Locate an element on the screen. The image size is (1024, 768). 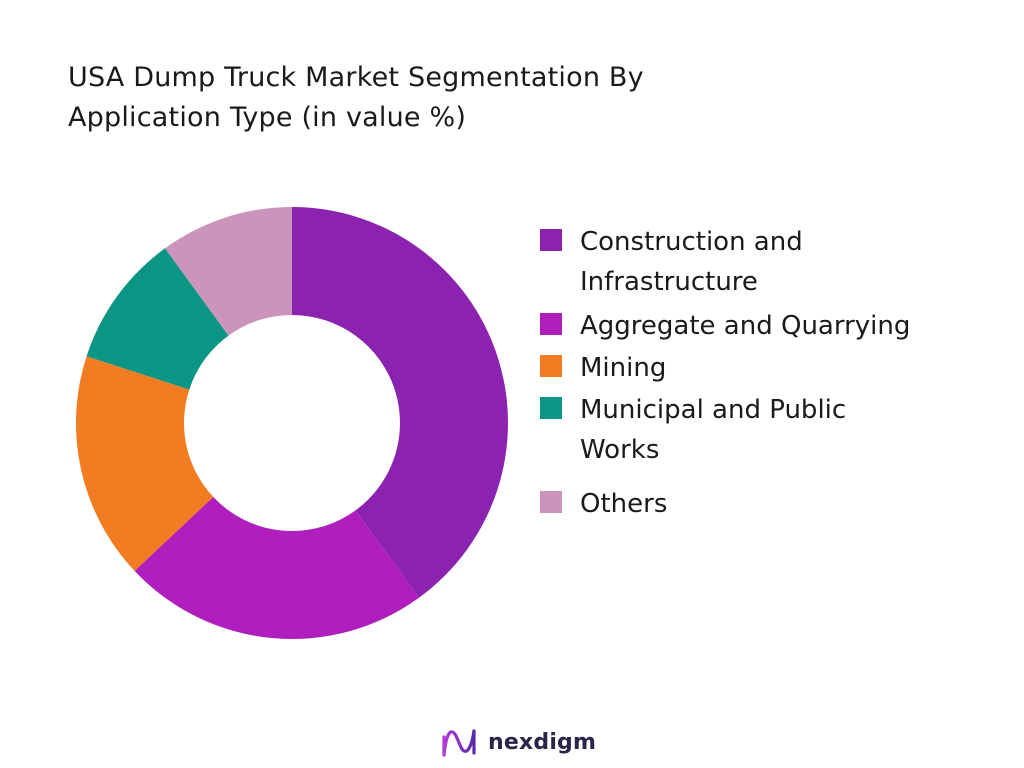
nexdigm-logo: nexdigm is located at coordinates (518, 742).